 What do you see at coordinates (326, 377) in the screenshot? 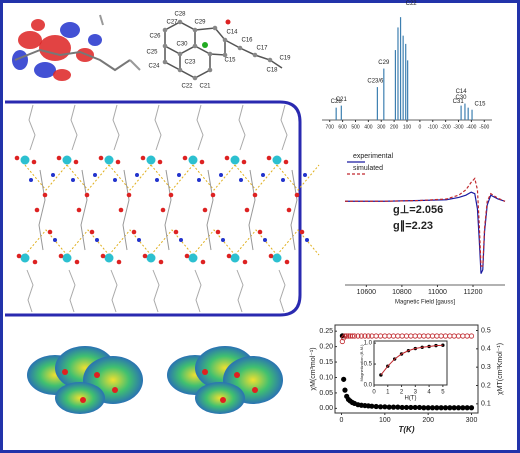
I see `y-tick-label: 0.10` at bounding box center [326, 377].